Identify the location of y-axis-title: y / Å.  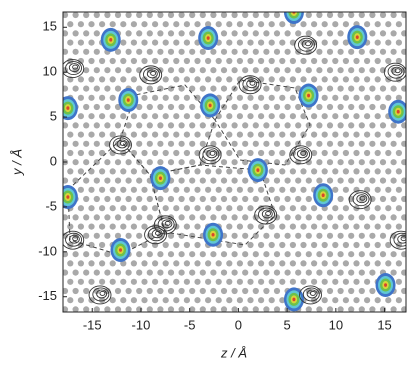
(16, 162).